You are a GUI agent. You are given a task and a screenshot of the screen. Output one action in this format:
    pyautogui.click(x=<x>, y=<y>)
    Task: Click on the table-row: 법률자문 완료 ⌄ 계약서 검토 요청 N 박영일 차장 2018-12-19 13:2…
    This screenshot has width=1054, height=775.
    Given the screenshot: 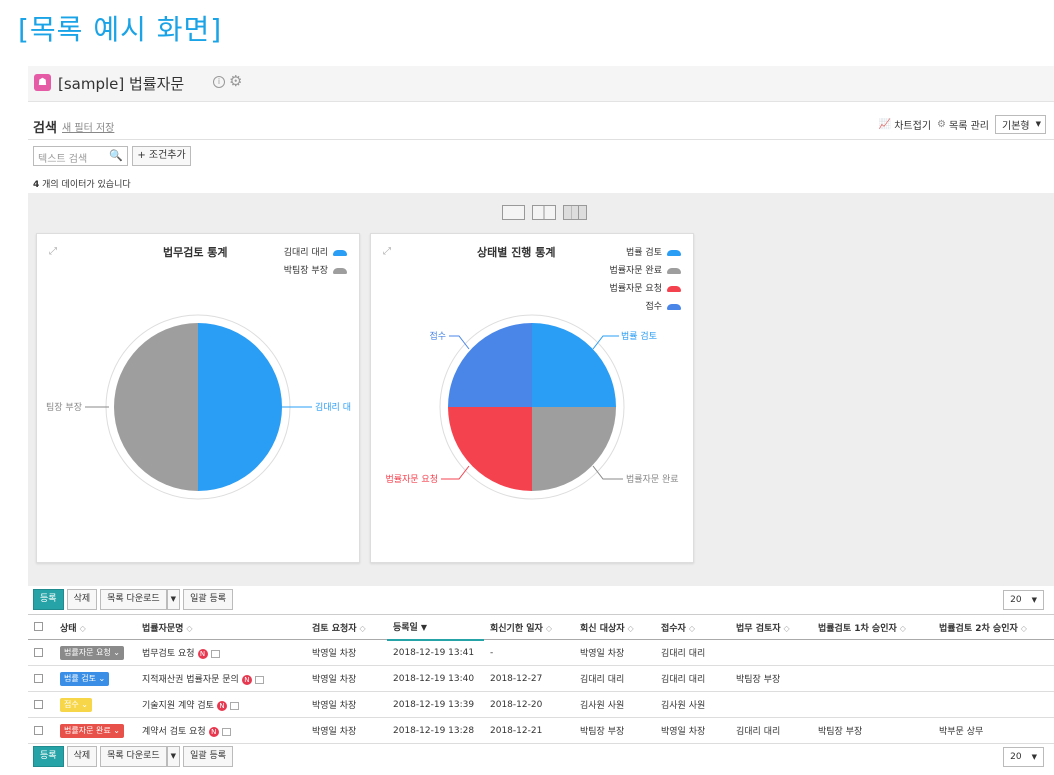 What is the action you would take?
    pyautogui.click(x=541, y=730)
    